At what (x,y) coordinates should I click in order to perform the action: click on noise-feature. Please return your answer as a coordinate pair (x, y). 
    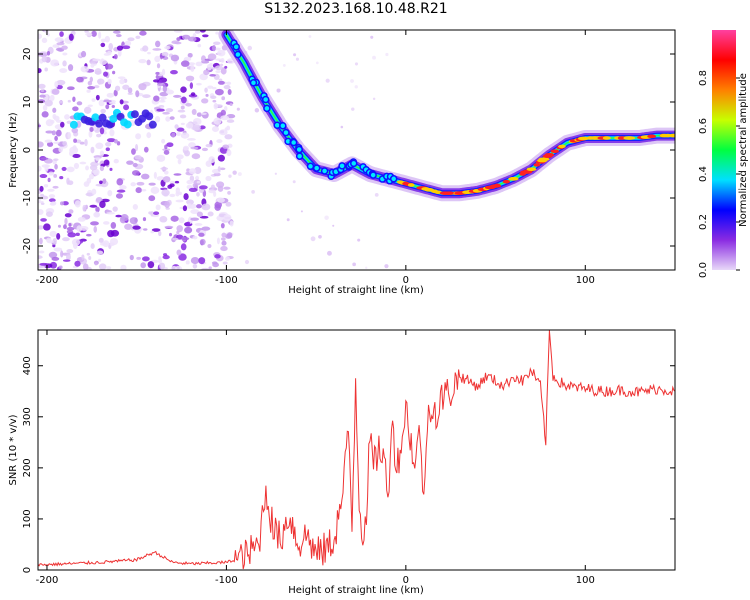
    Looking at the image, I should click on (113, 118).